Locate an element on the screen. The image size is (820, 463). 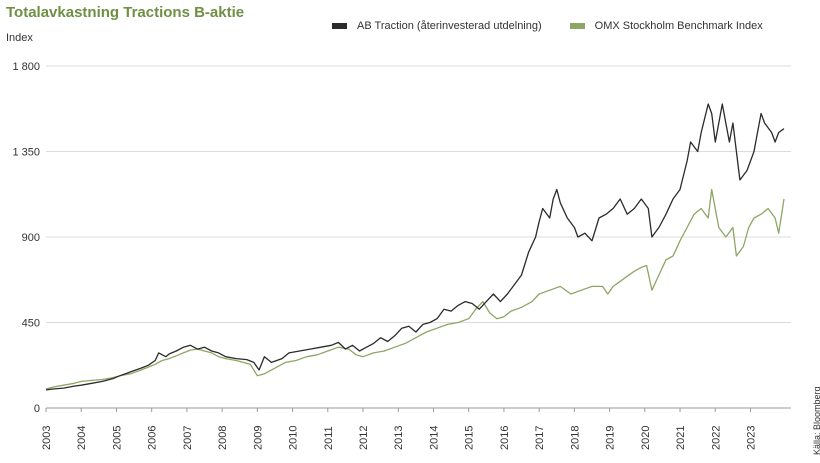
y-tick-label: 1 350 is located at coordinates (26, 153).